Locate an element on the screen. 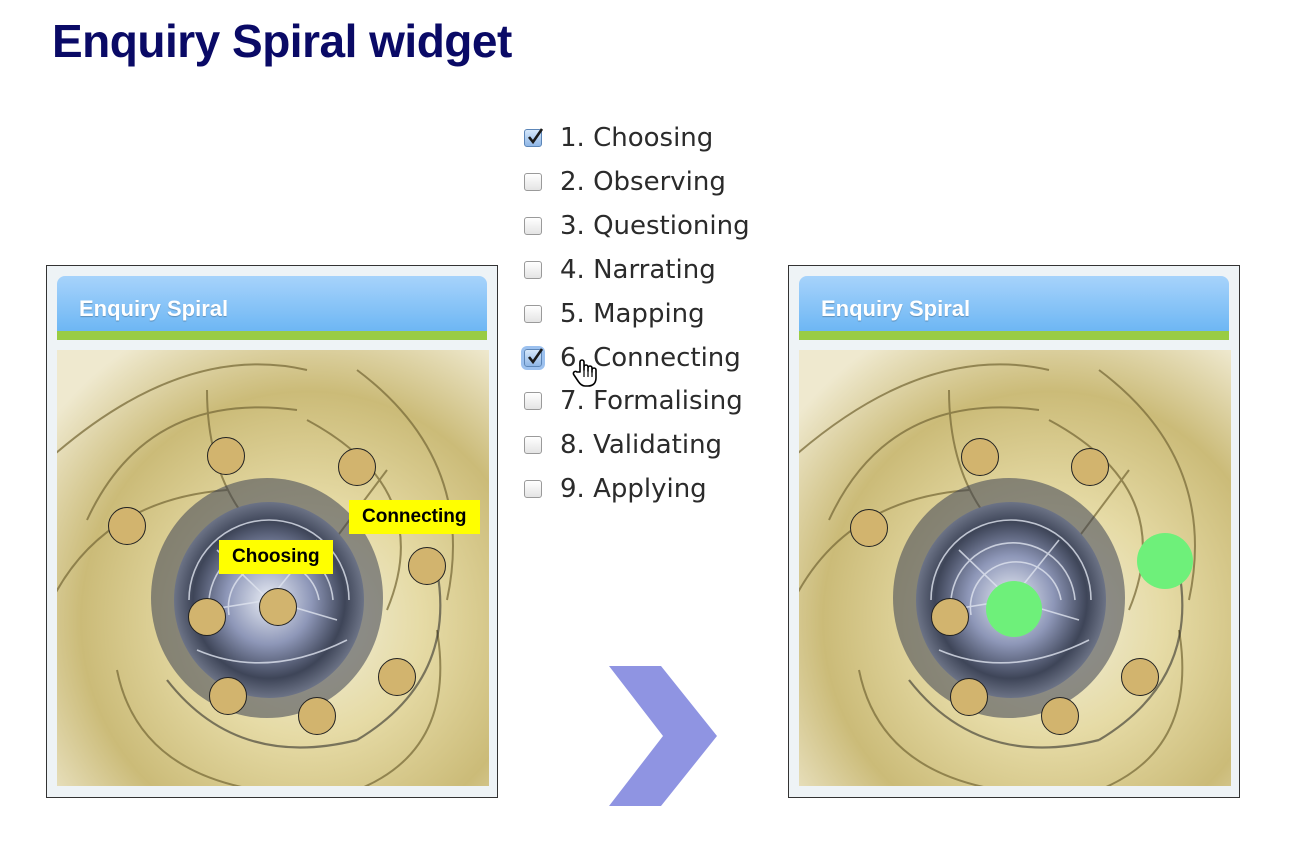 The height and width of the screenshot is (853, 1291). checklist-item-connecting: 6. Connecting is located at coordinates (654, 358).